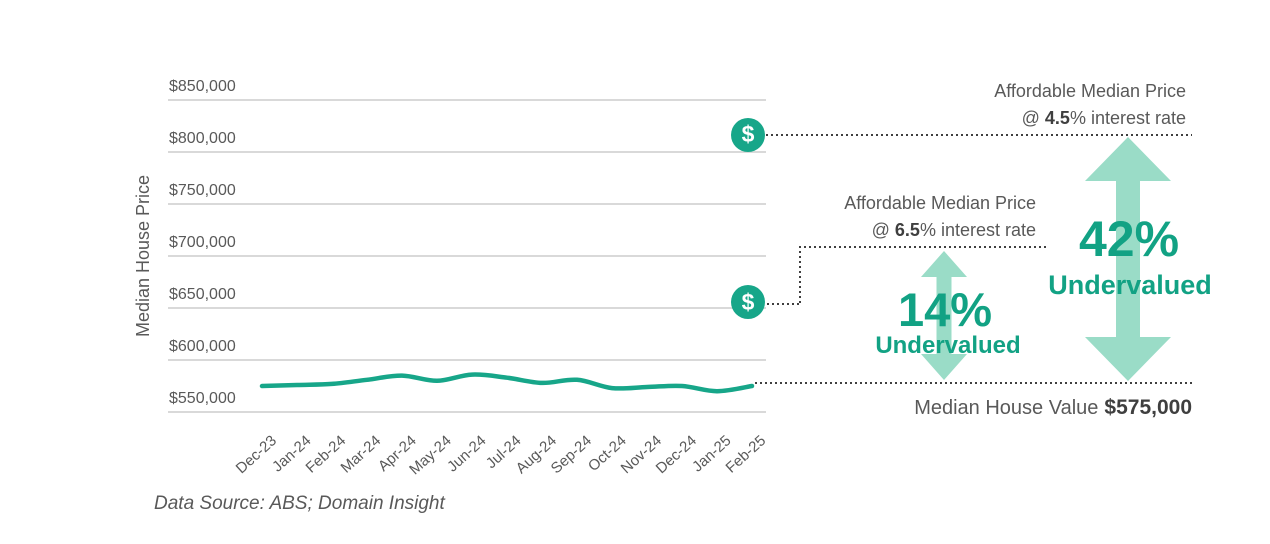  Describe the element at coordinates (361, 454) in the screenshot. I see `x-tick-label: Mar-24` at that location.